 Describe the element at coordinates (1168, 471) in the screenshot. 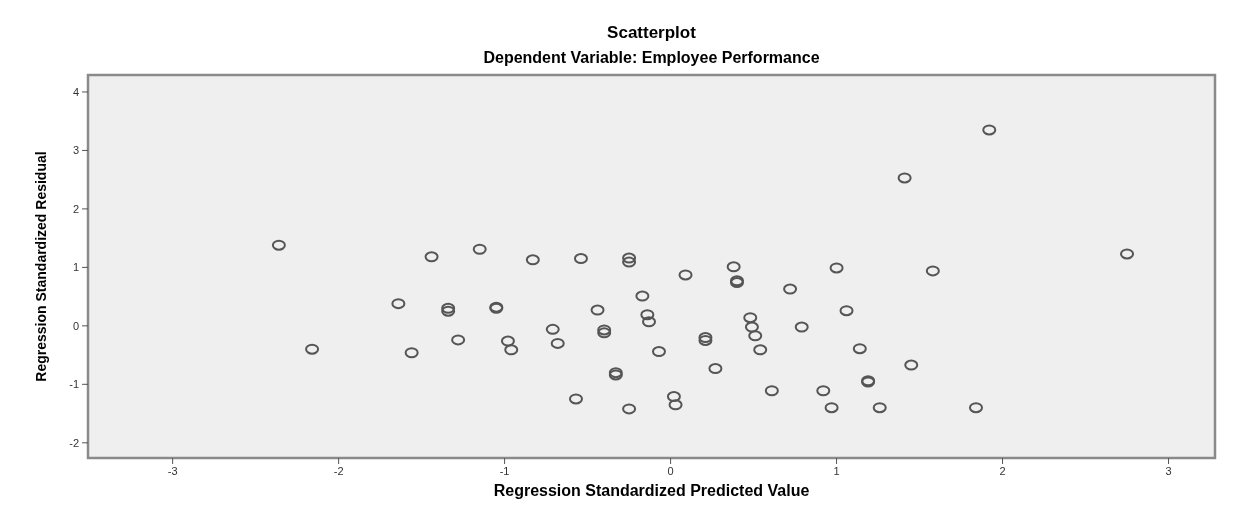

I see `x-tick-label: 3` at that location.